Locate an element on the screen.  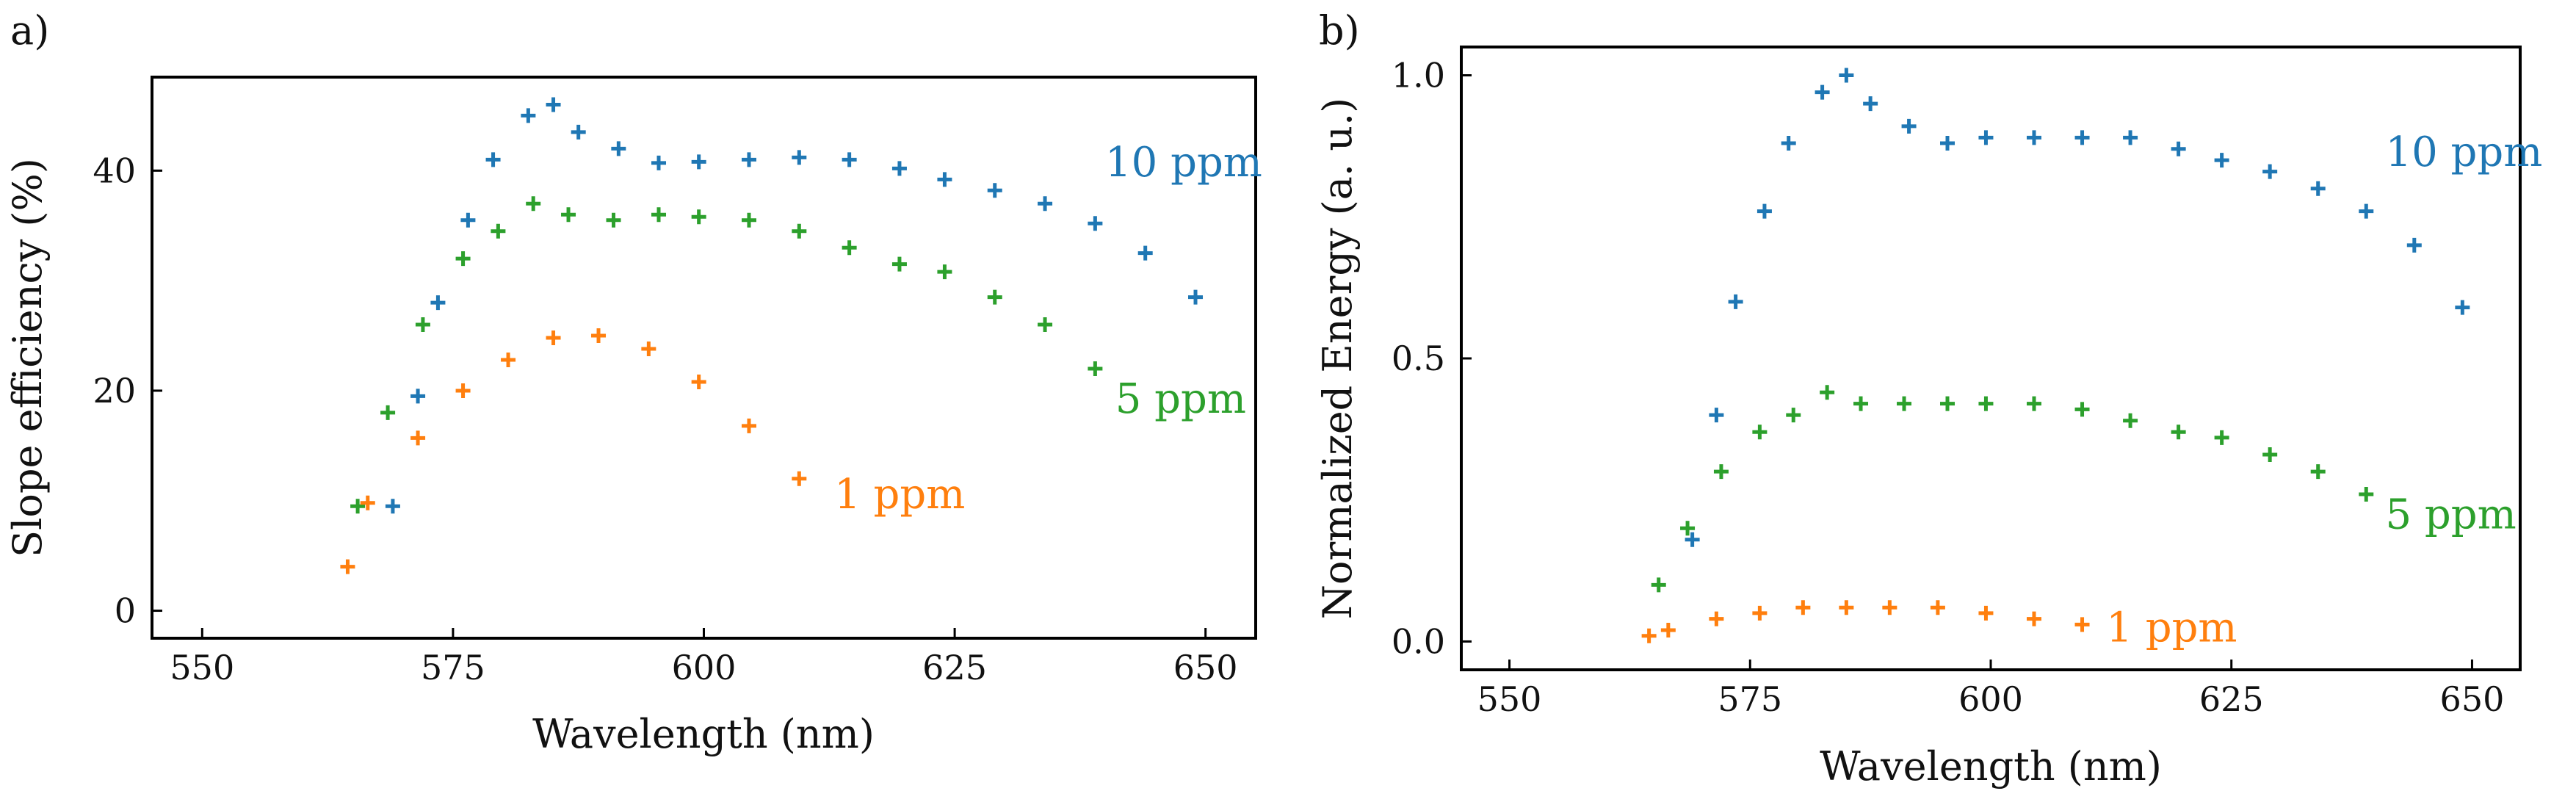
panel-b-series-label-5-ppm: 5 ppm is located at coordinates (2450, 515).